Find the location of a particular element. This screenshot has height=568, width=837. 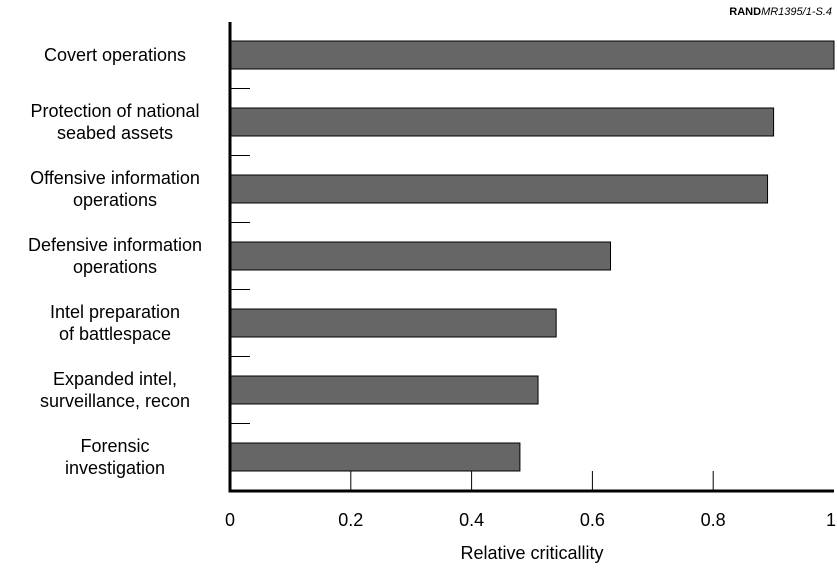

category-label: Expanded intel, surveillance, recon is located at coordinates (115, 390).